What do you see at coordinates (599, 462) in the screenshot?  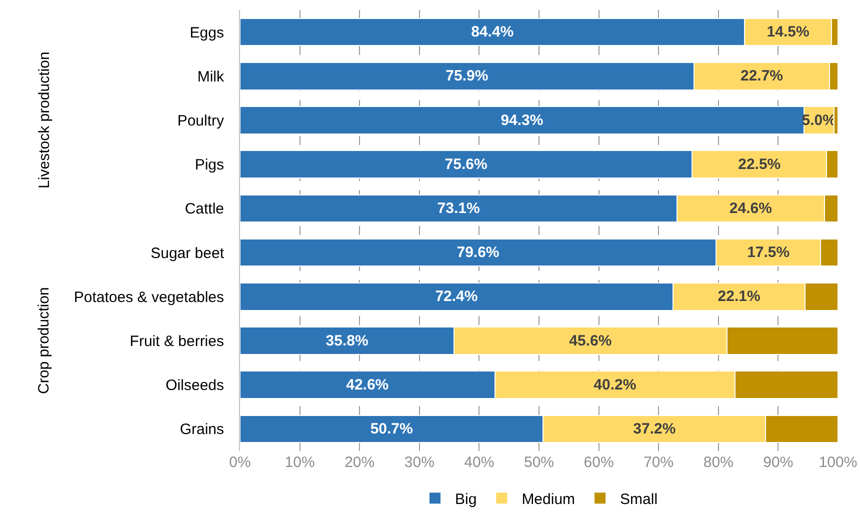 I see `x-tick-label: 60%` at bounding box center [599, 462].